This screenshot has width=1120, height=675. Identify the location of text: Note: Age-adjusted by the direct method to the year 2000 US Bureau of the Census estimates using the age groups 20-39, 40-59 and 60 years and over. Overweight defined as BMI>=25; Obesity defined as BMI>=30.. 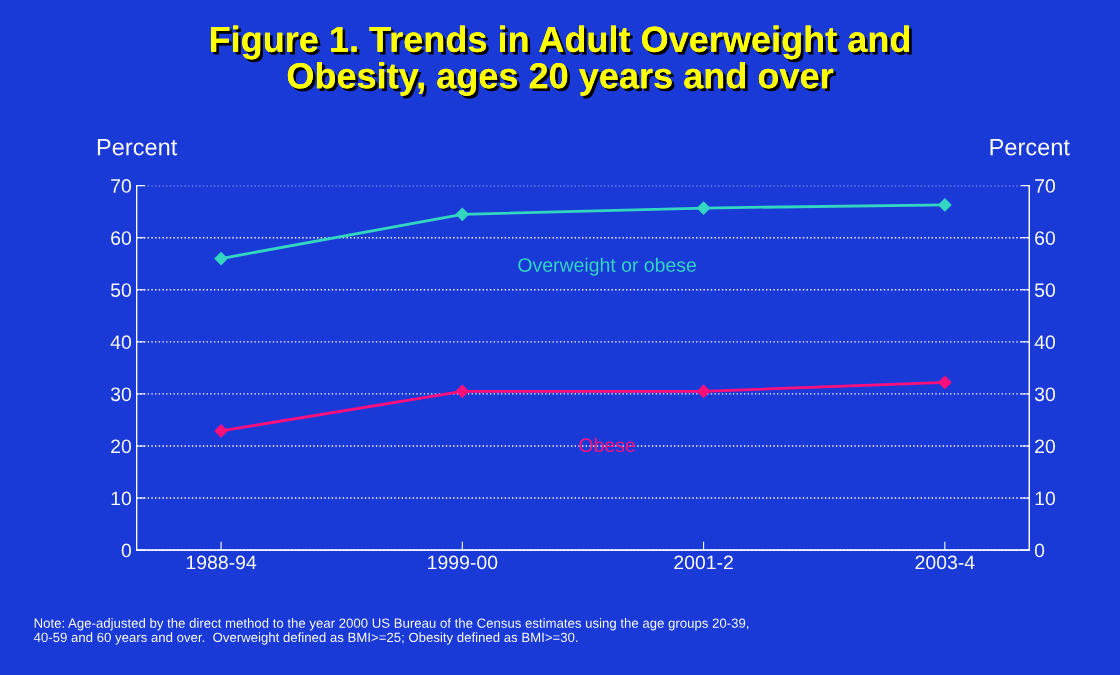
(391, 631).